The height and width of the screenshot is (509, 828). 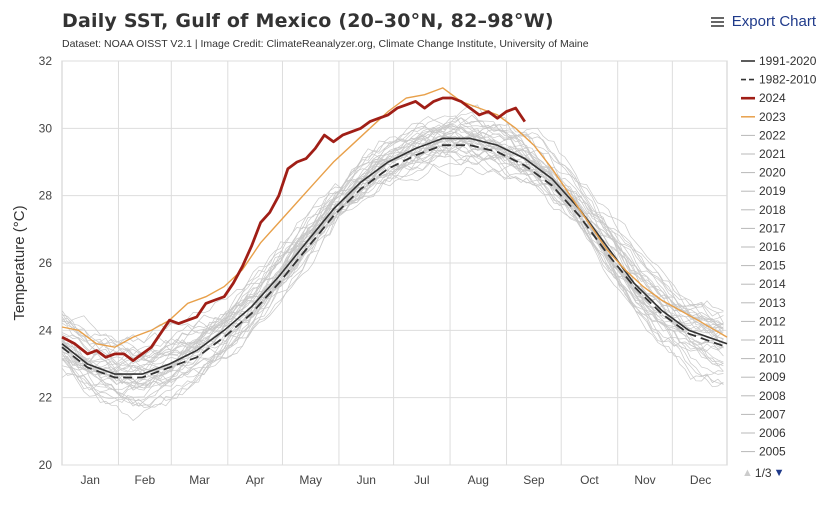 I want to click on y-tick-label: 32, so click(x=46, y=61).